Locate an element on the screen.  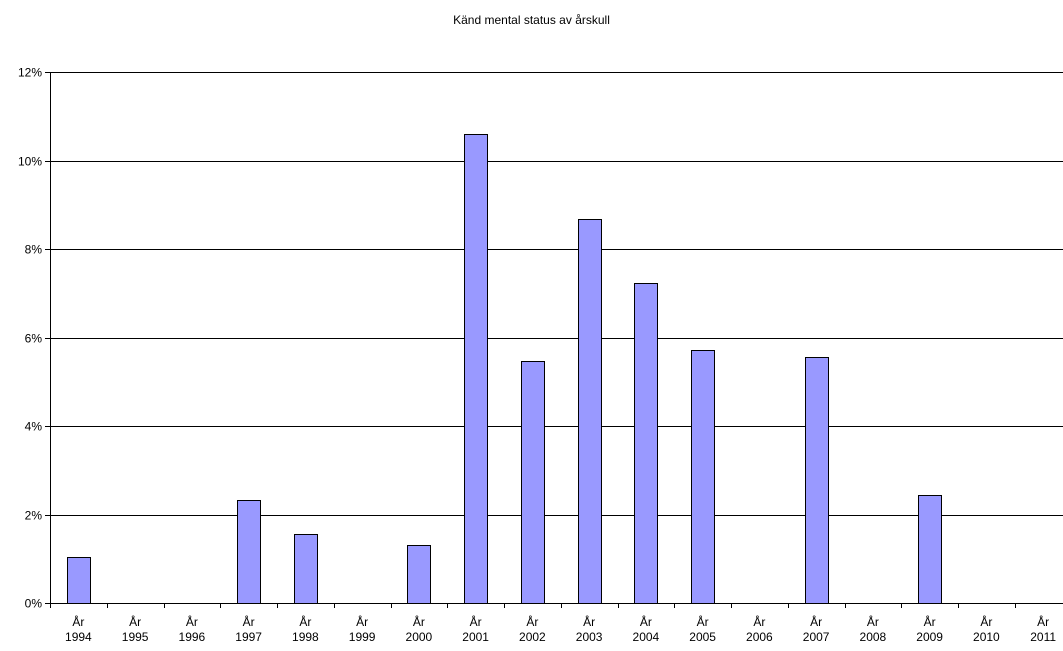
x-tick-label: År 2005 is located at coordinates (702, 629).